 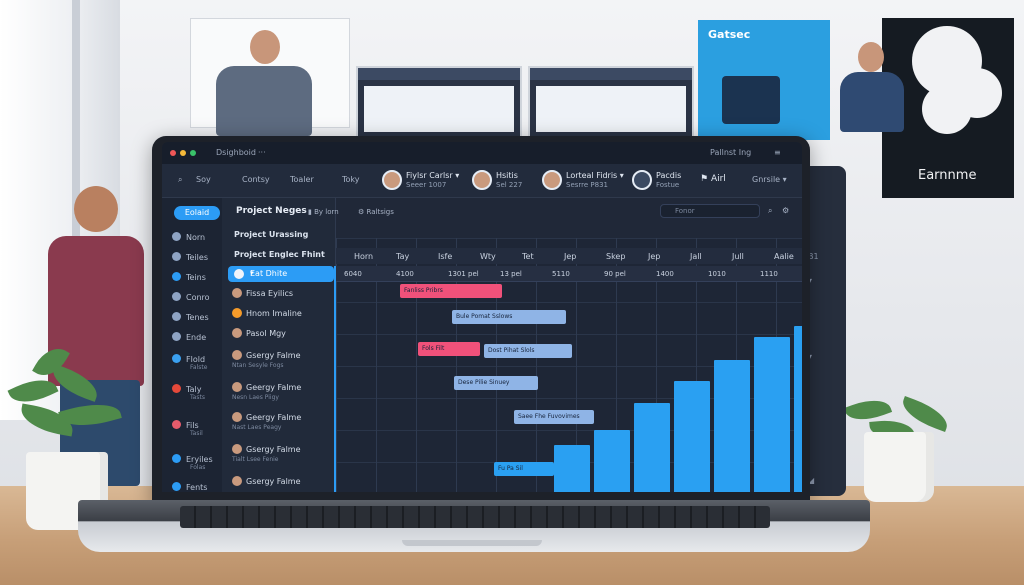 I want to click on task-subtitle: Tialt Lsee Fenie, so click(x=255, y=459).